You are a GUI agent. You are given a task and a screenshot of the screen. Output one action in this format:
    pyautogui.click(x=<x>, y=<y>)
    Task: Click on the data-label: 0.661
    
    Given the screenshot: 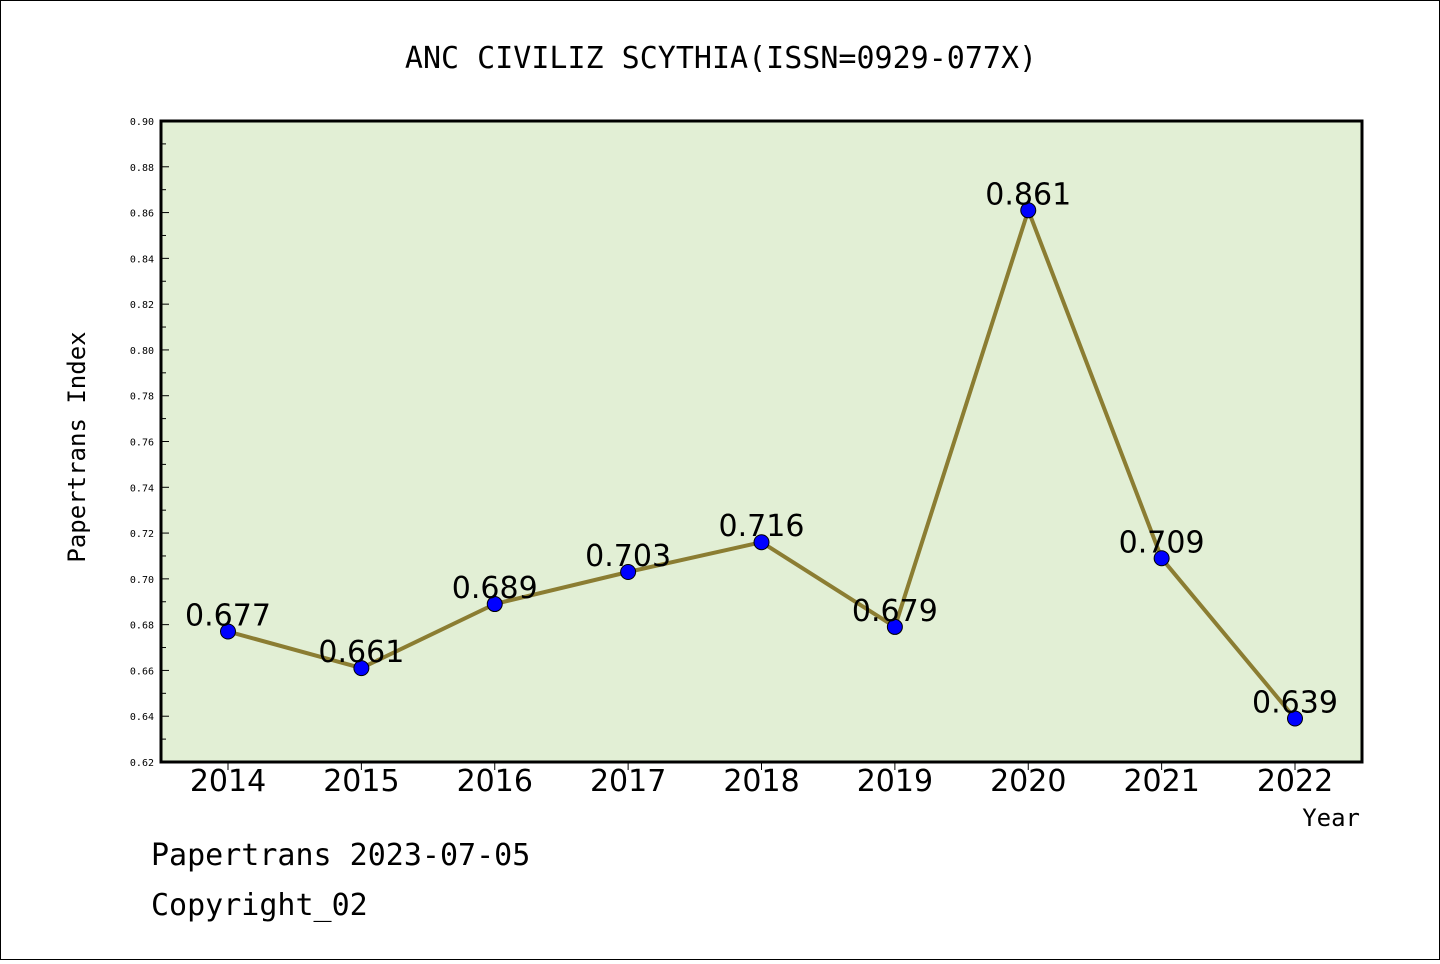 What is the action you would take?
    pyautogui.click(x=361, y=652)
    